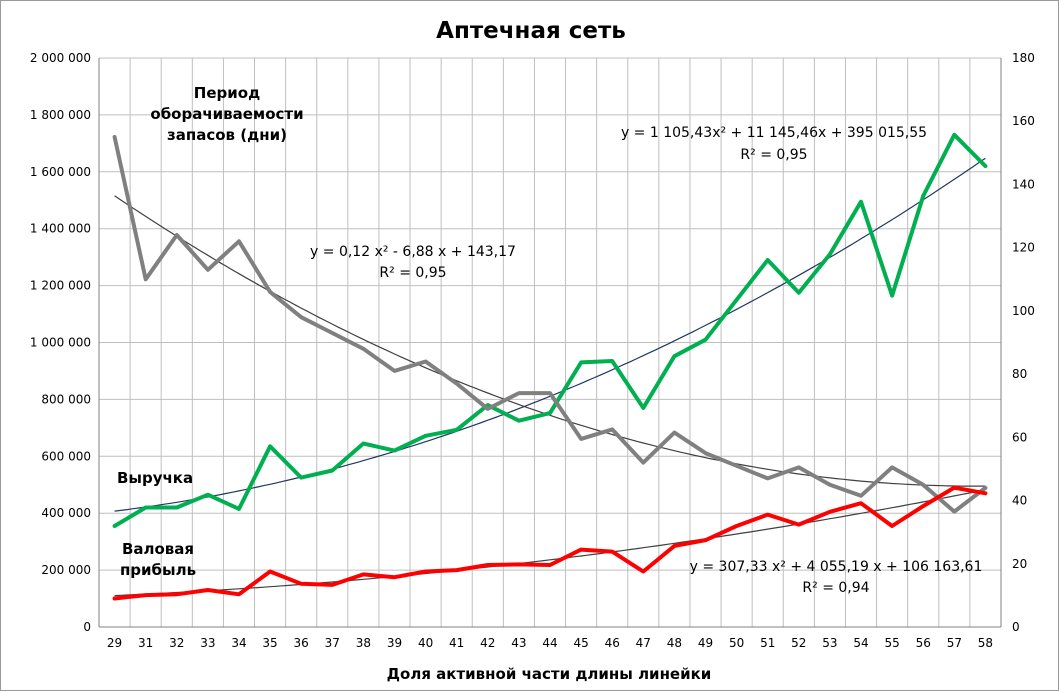  I want to click on y2-tick-label: 80, so click(1019, 374).